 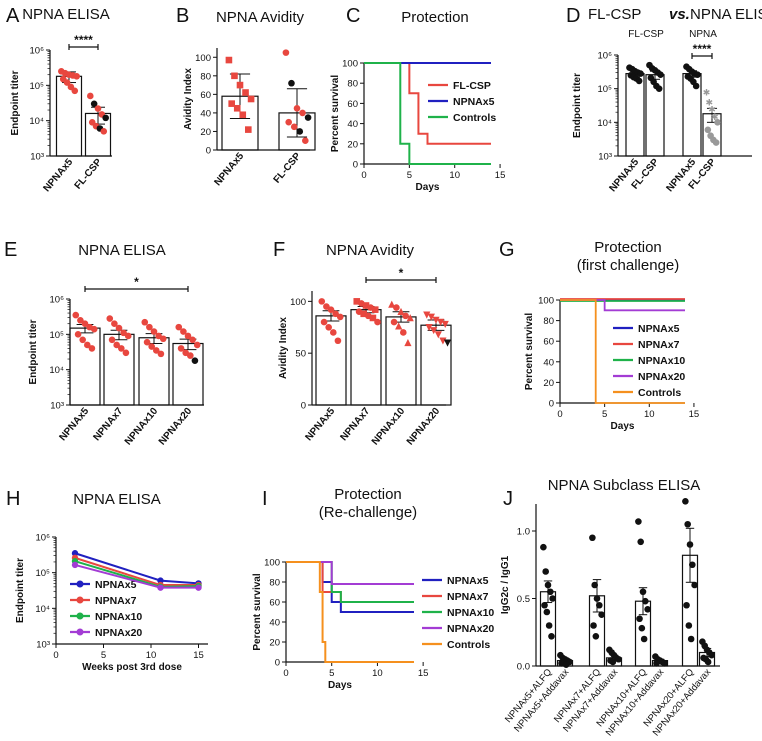 What do you see at coordinates (56, 370) in the screenshot?
I see `y-tick-label: 10⁴` at bounding box center [56, 370].